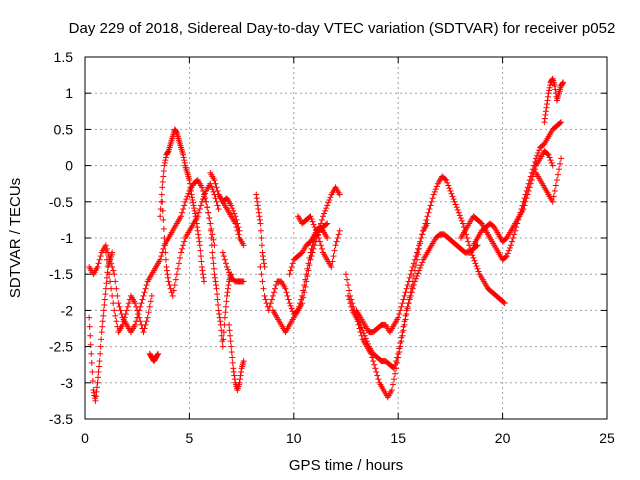 The height and width of the screenshot is (480, 640). Describe the element at coordinates (232, 208) in the screenshot. I see `arc-9-point` at that location.